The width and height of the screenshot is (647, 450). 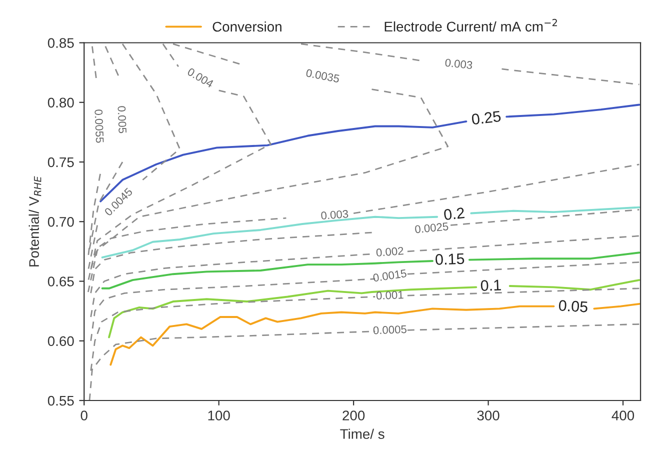 I want to click on y-axis-title: Potential/ V$_{RHE}$, so click(x=35, y=221).